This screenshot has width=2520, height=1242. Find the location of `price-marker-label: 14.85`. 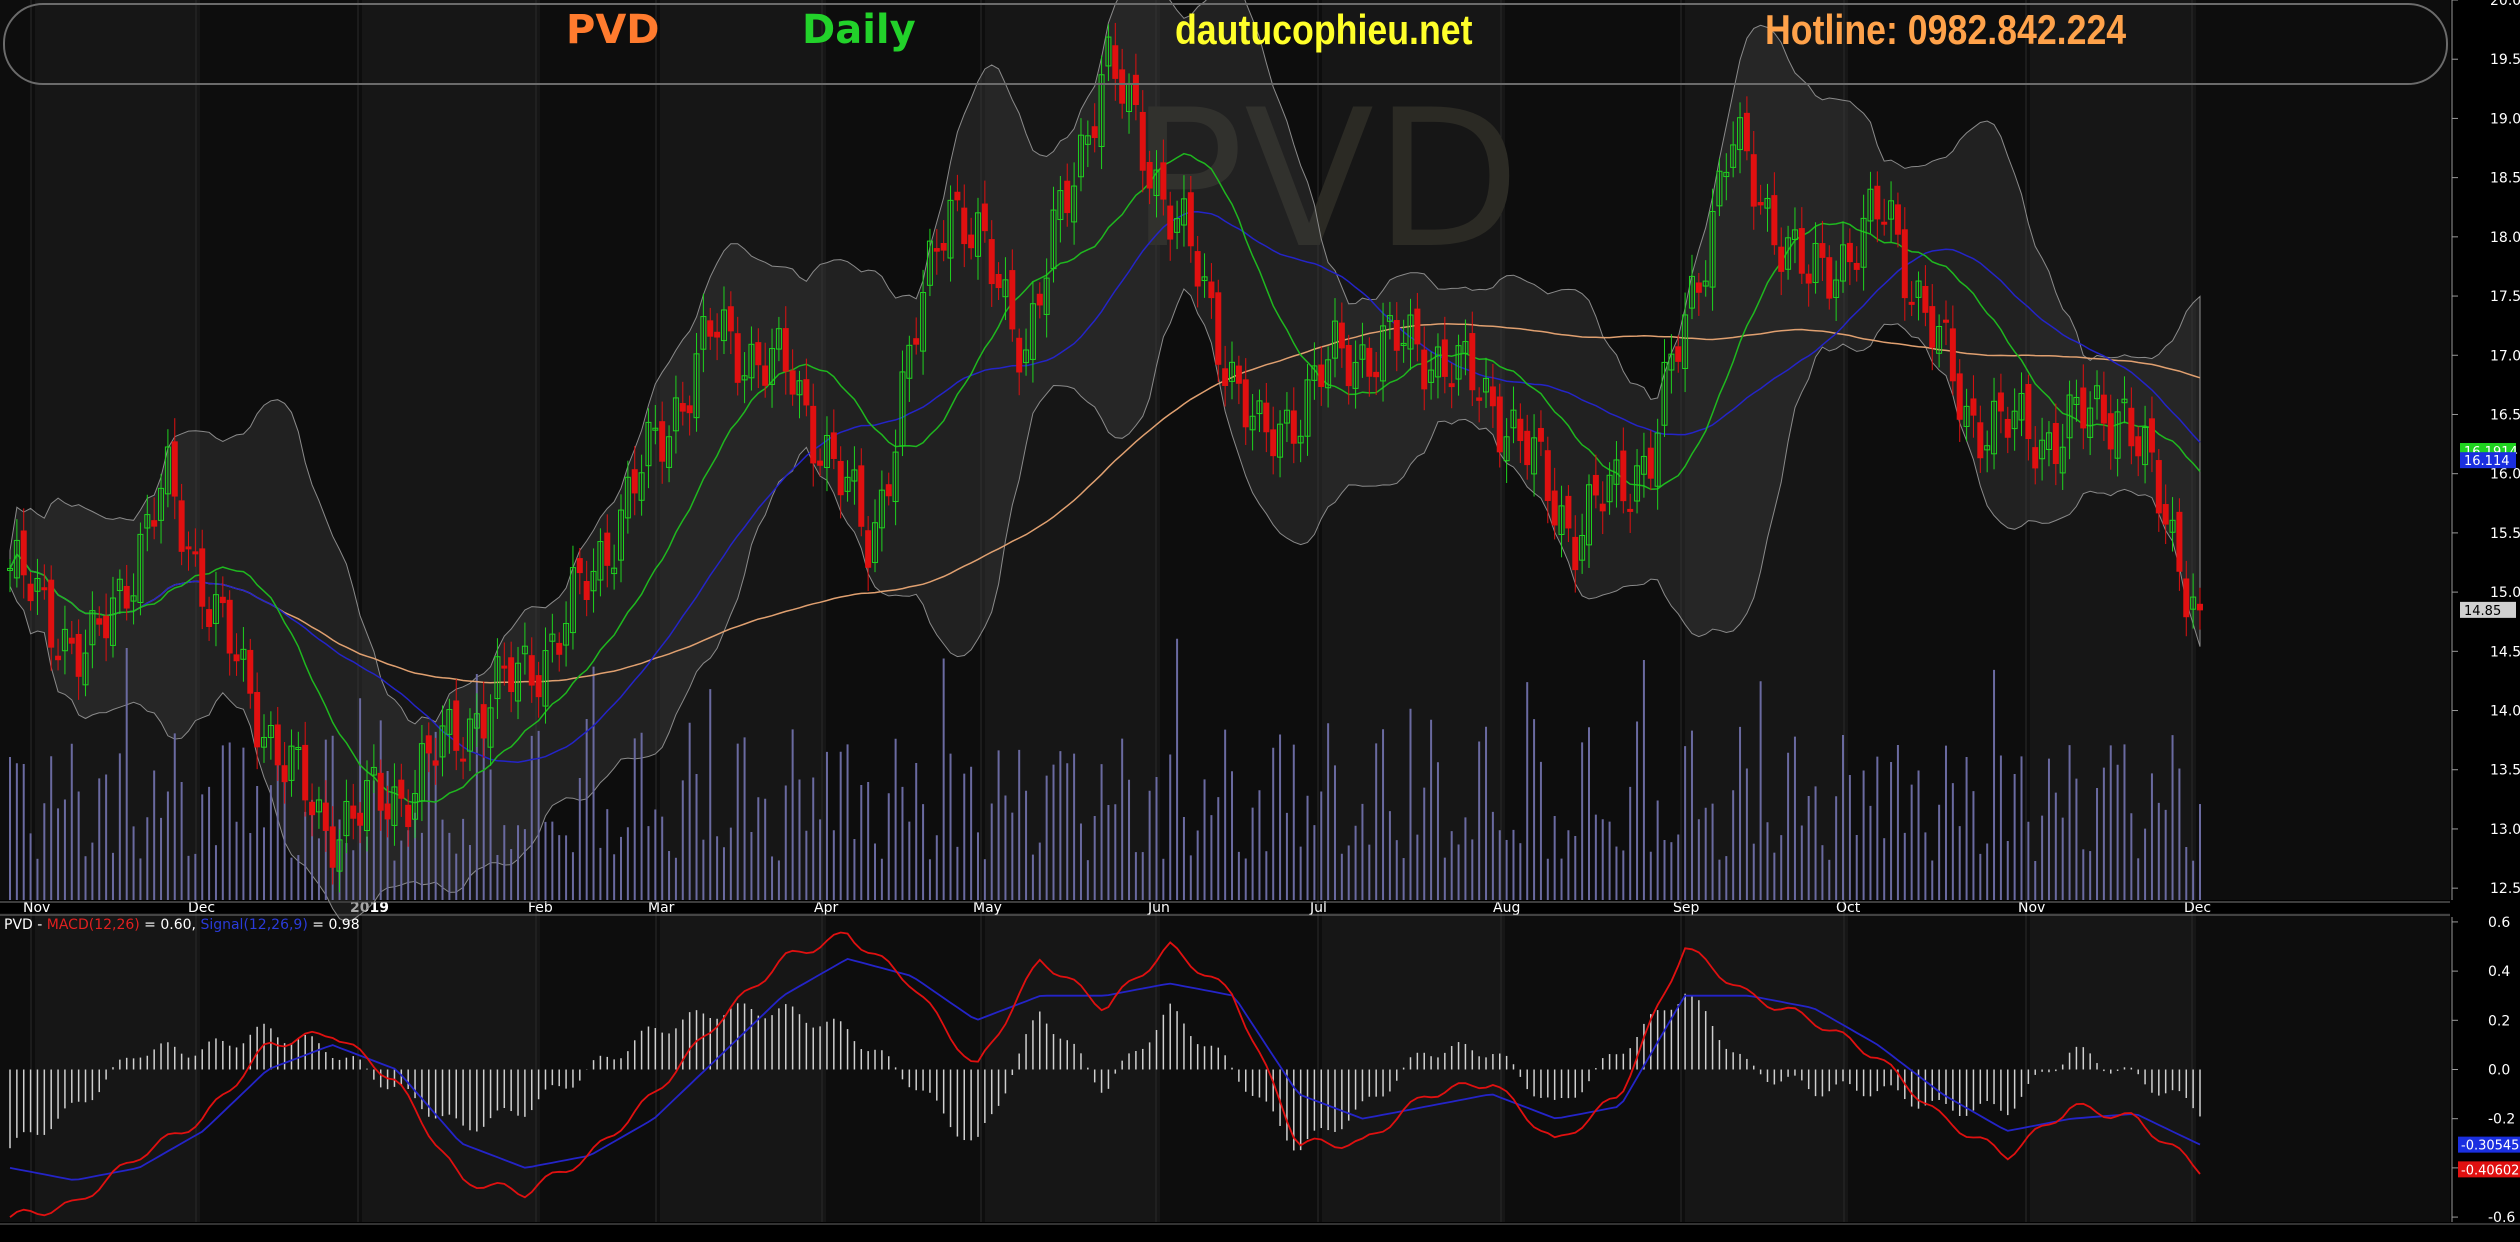

price-marker-label: 14.85 is located at coordinates (2482, 611).